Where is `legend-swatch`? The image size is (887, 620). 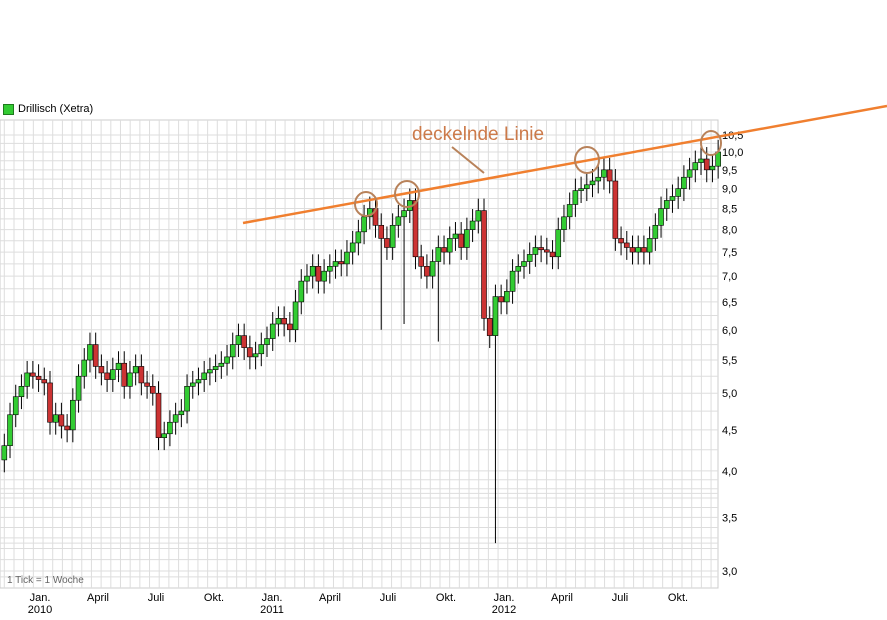 legend-swatch is located at coordinates (8, 109).